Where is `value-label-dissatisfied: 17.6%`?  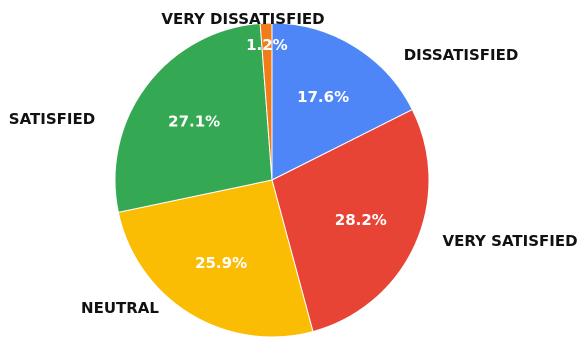
value-label-dissatisfied: 17.6% is located at coordinates (323, 97).